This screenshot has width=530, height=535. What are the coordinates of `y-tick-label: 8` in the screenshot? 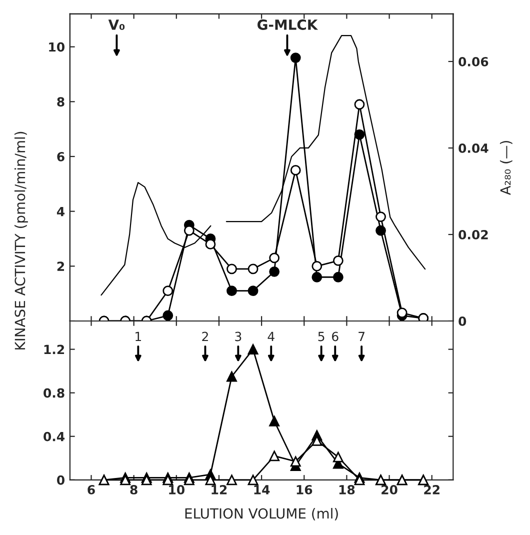 It's located at (60, 102).